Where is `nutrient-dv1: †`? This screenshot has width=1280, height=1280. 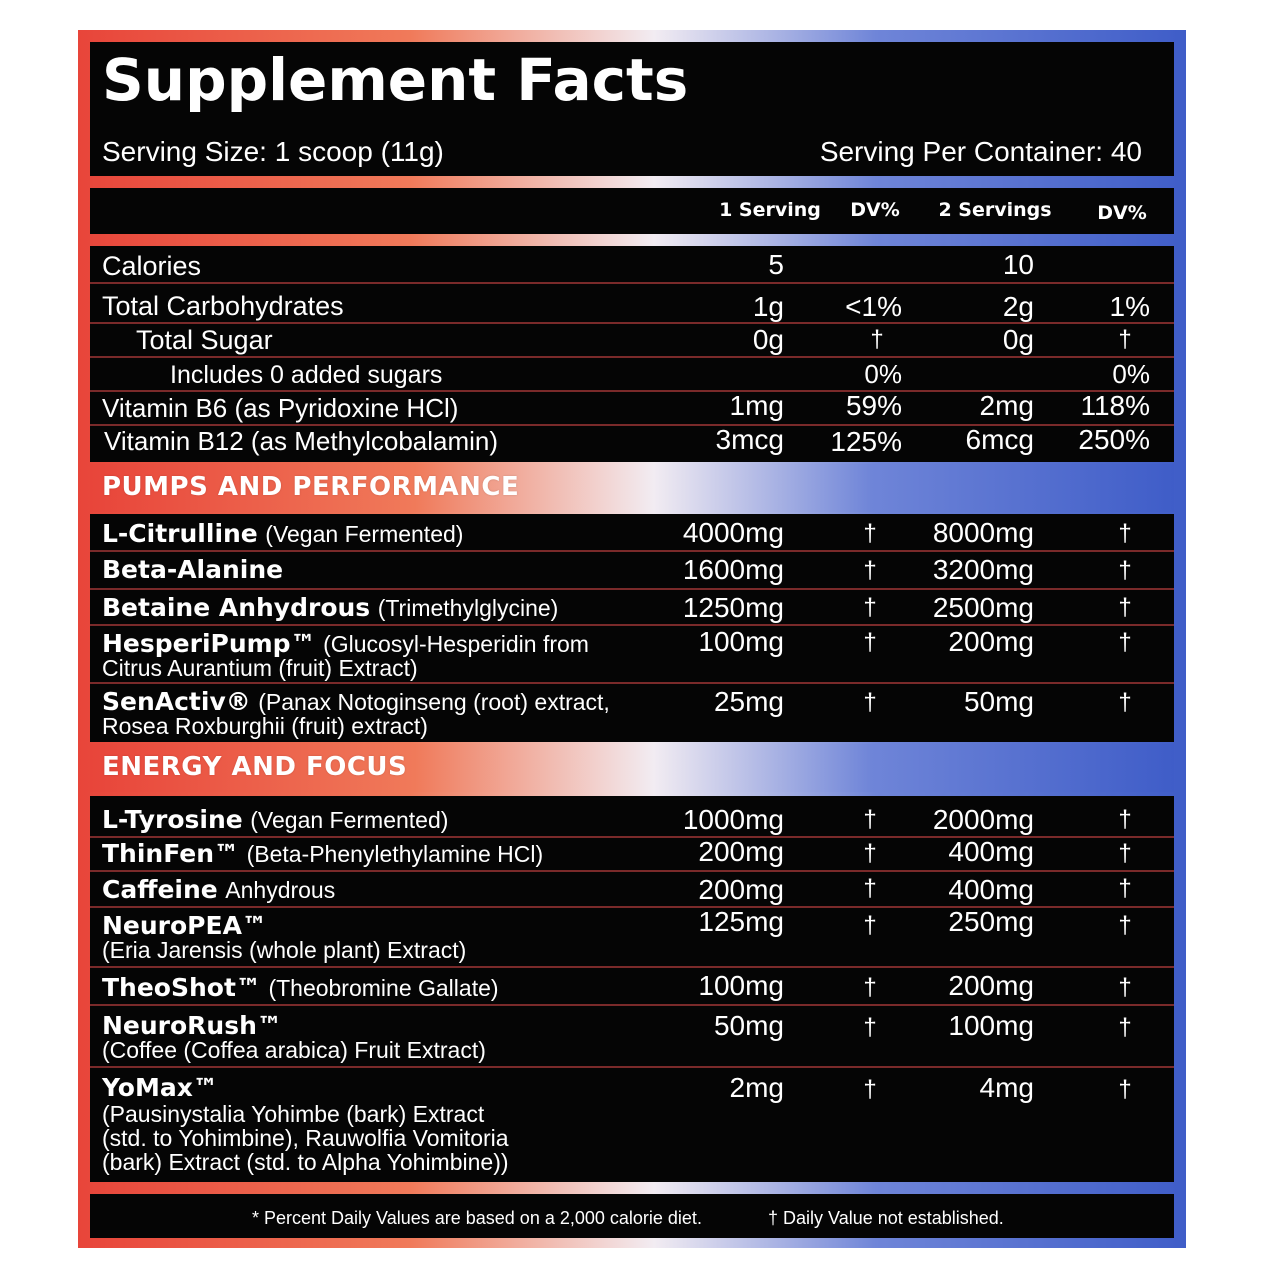
nutrient-dv1: † is located at coordinates (877, 339).